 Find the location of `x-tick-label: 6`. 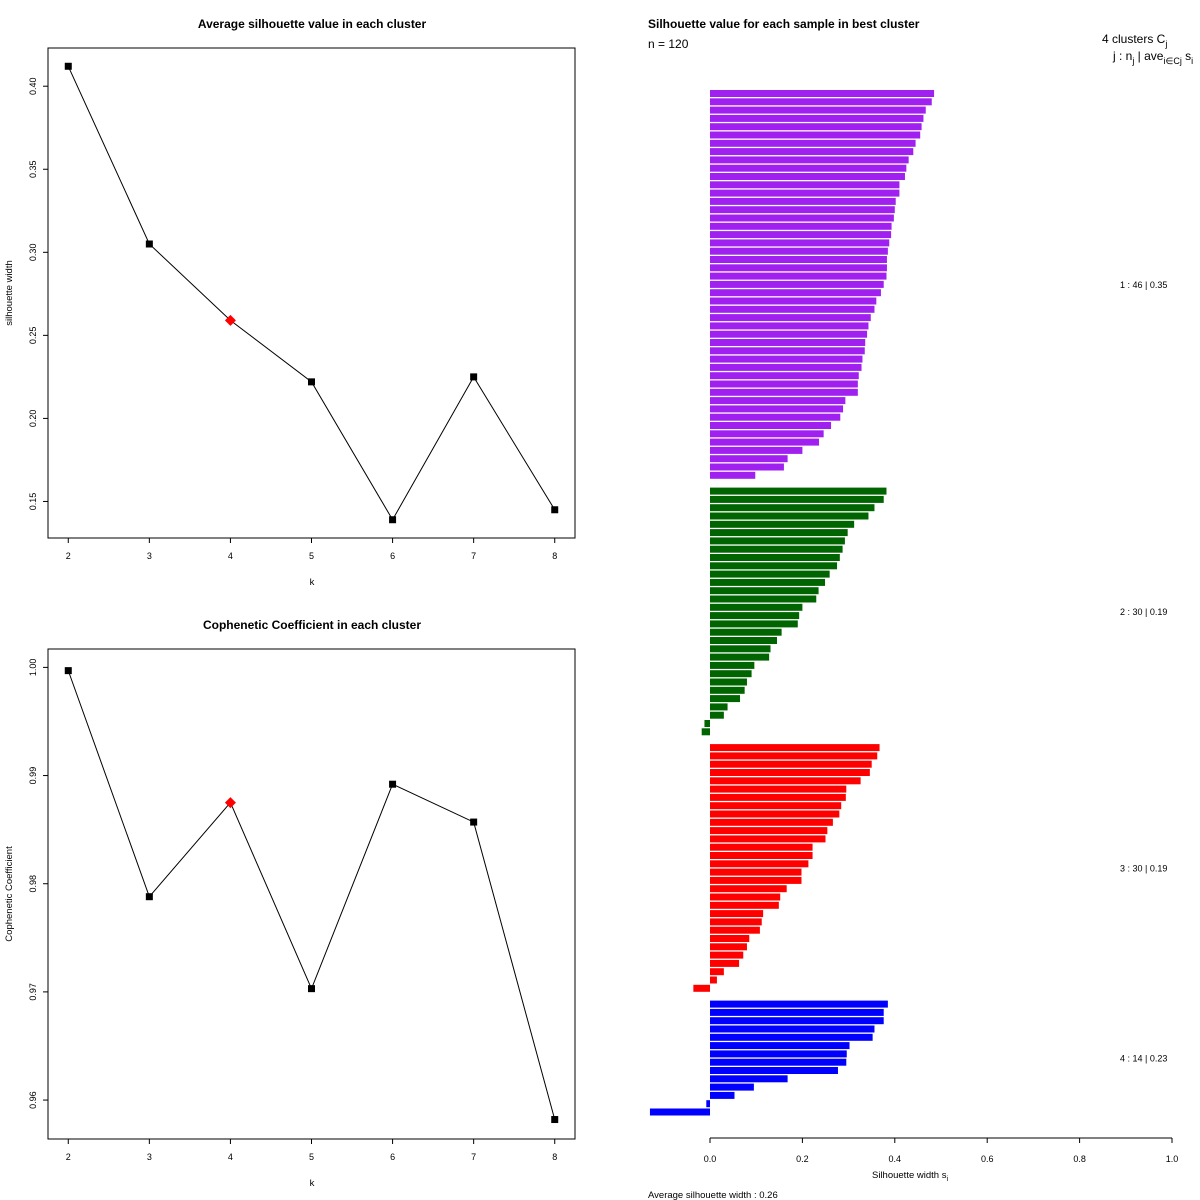

x-tick-label: 6 is located at coordinates (392, 1157).